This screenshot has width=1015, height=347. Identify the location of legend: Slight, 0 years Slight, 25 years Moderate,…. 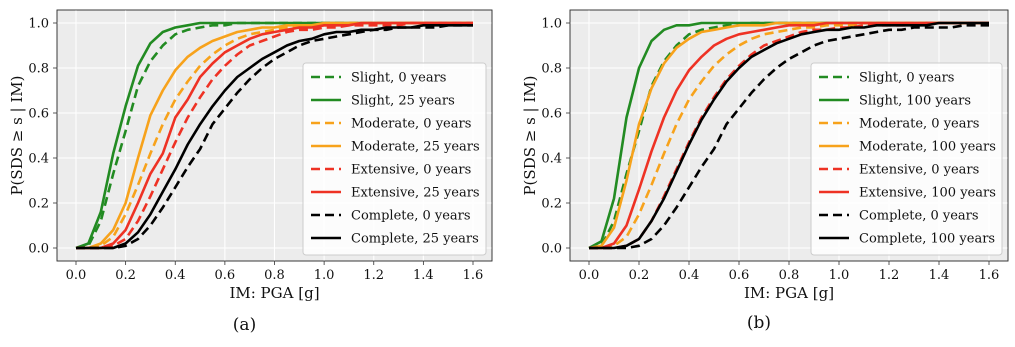
(394, 159).